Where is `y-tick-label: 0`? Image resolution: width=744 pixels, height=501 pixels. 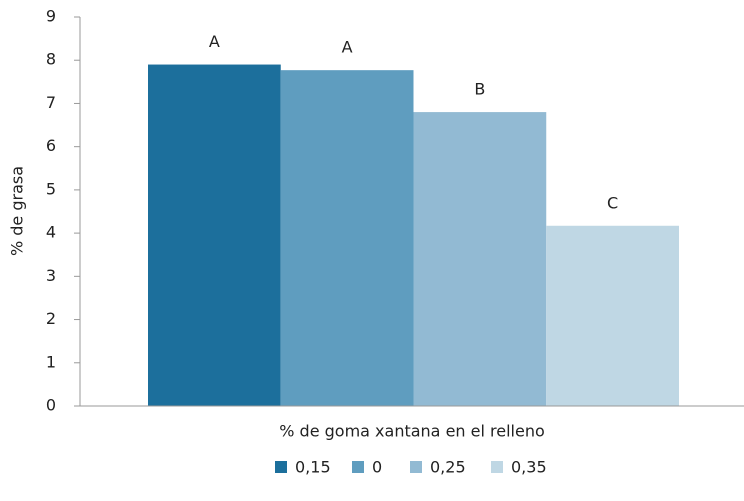
y-tick-label: 0 is located at coordinates (51, 405).